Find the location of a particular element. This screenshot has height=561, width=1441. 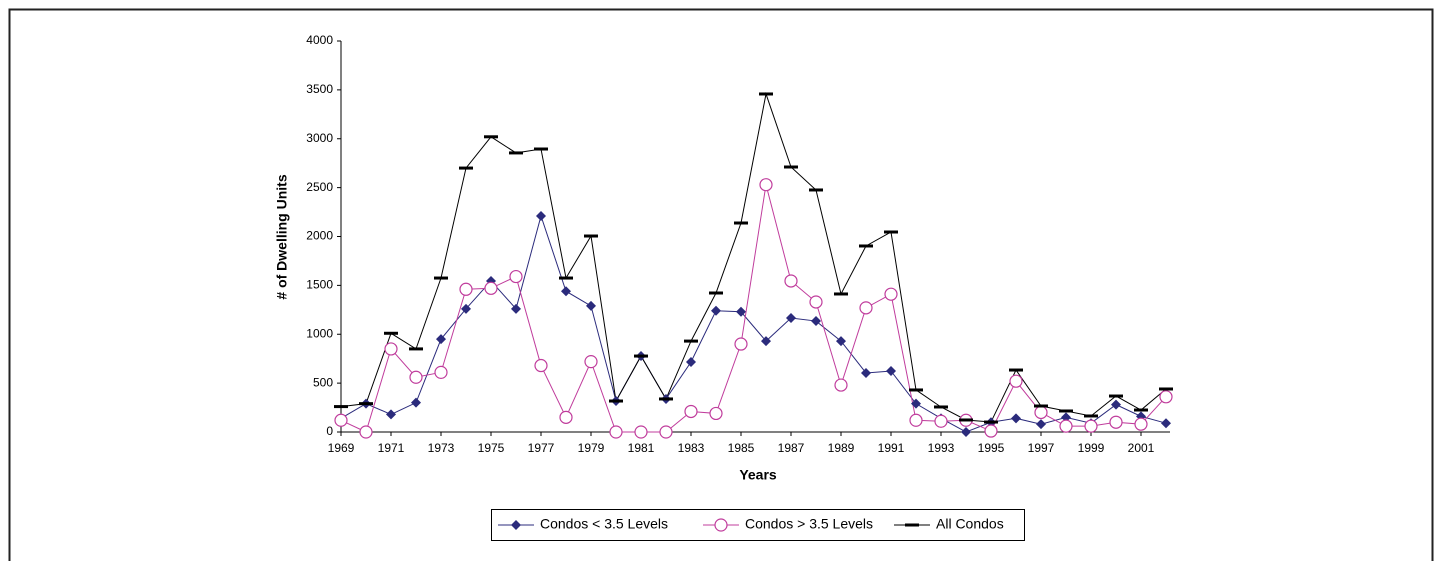

x-tick-label: 2001 is located at coordinates (1141, 448).